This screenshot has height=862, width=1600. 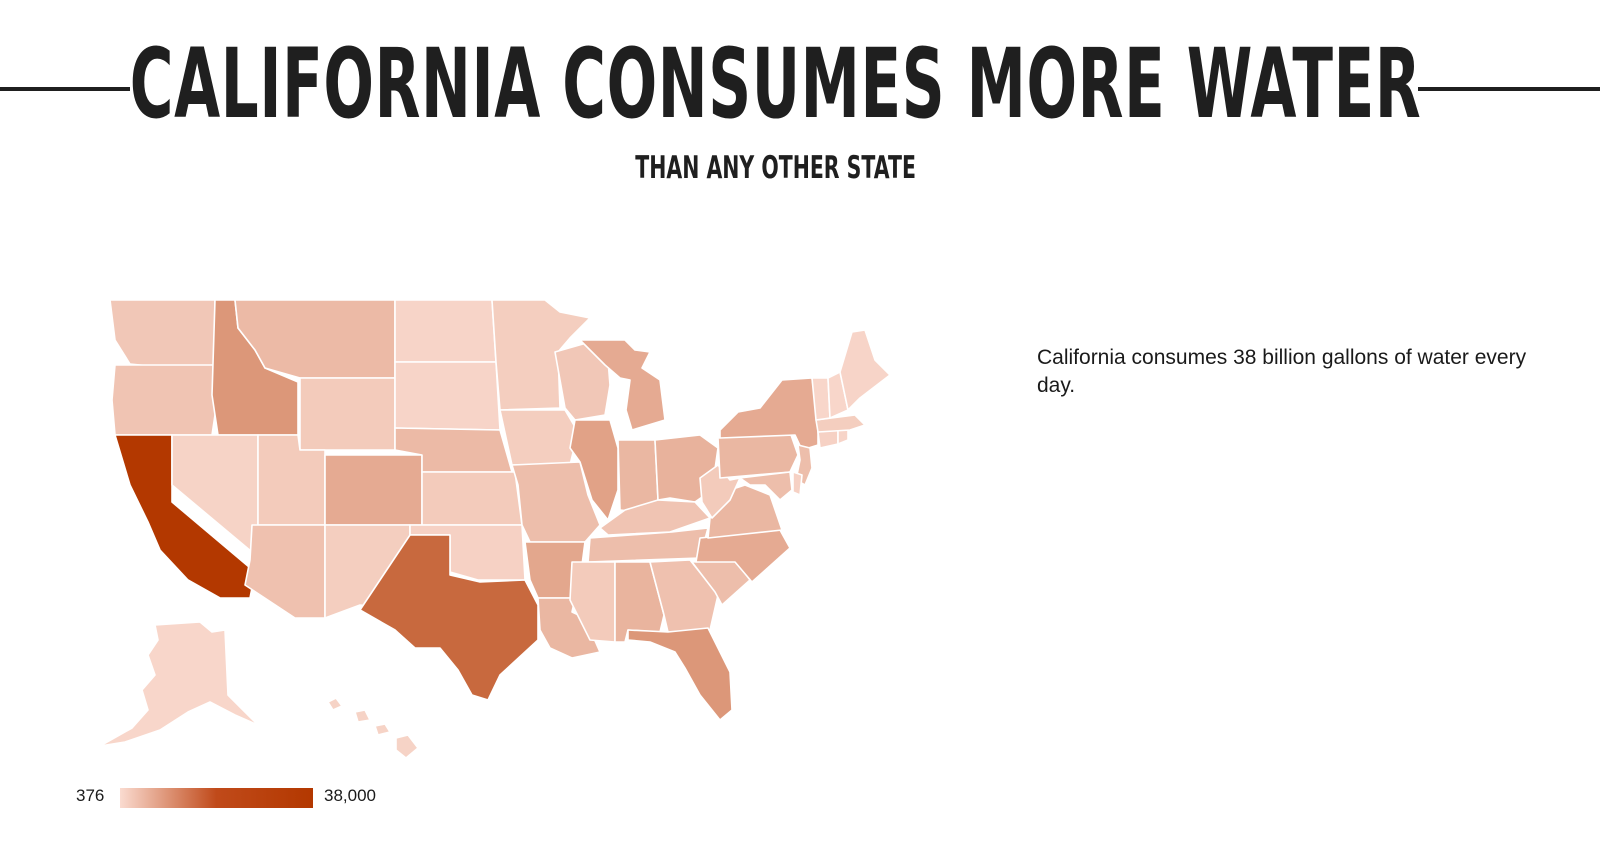 I want to click on state-maine, so click(x=865, y=370).